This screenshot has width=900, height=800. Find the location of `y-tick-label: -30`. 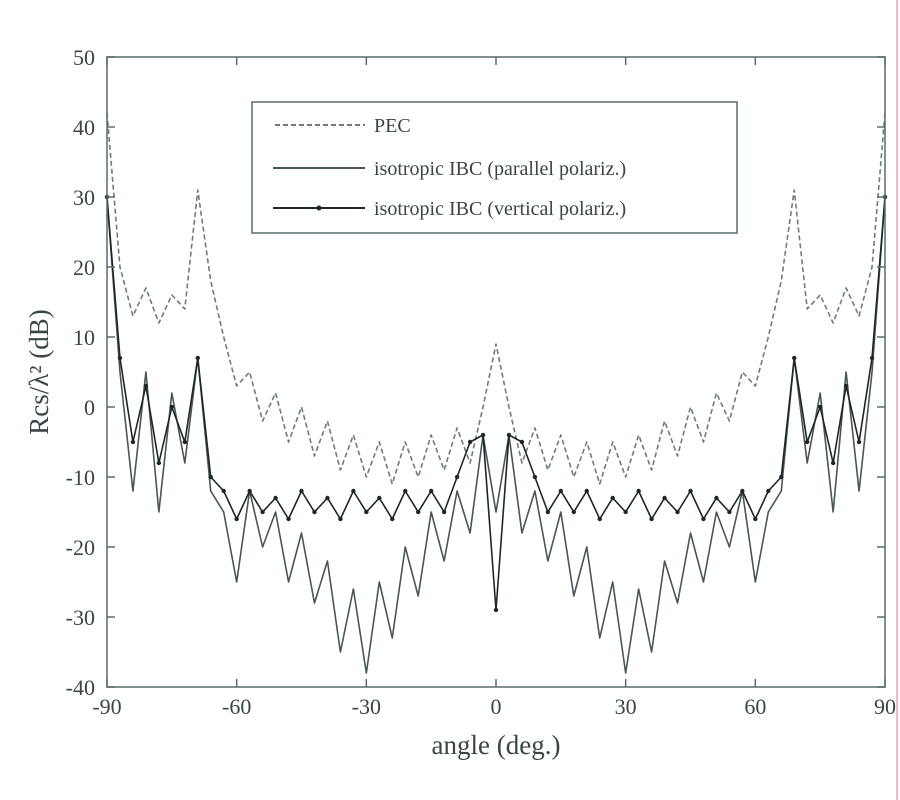

y-tick-label: -30 is located at coordinates (80, 617).